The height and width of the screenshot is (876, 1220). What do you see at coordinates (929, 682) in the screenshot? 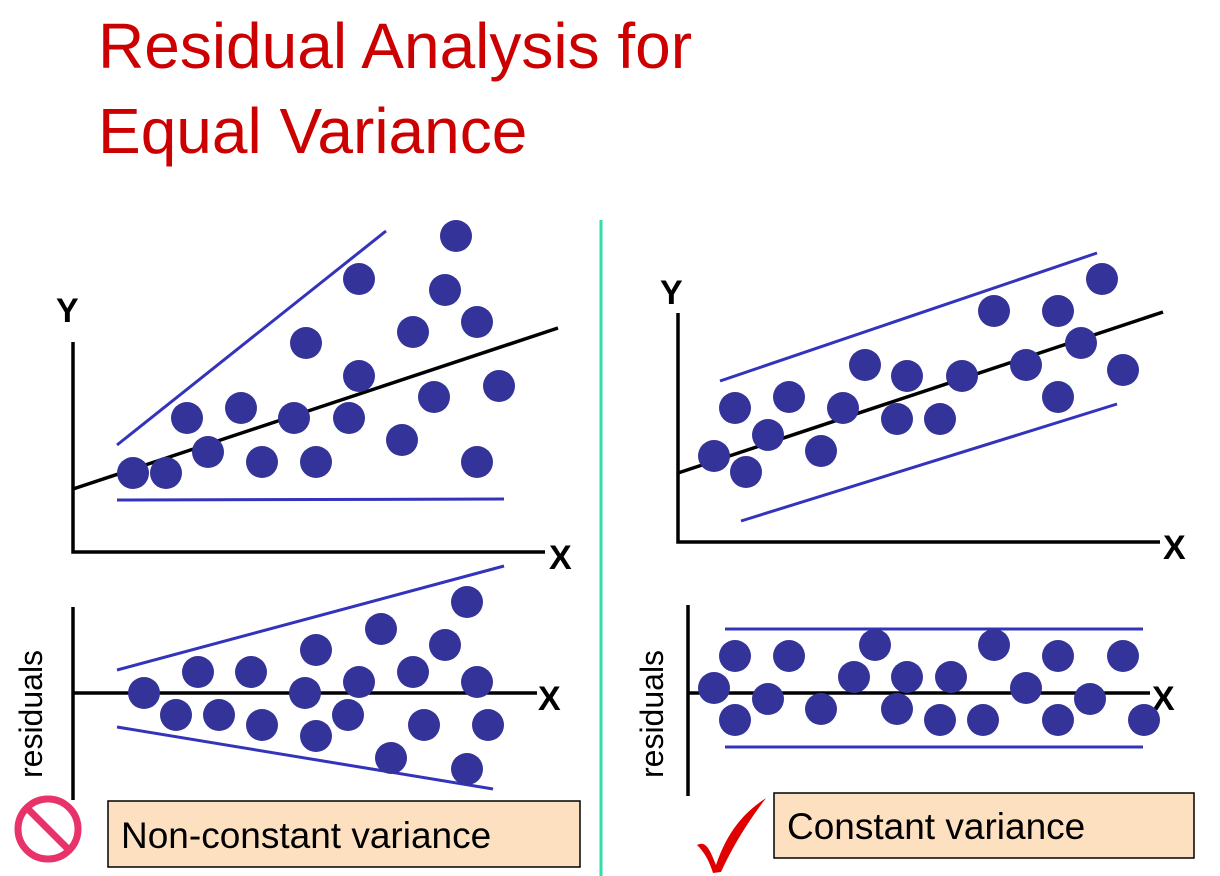
I see `right-residual-points` at bounding box center [929, 682].